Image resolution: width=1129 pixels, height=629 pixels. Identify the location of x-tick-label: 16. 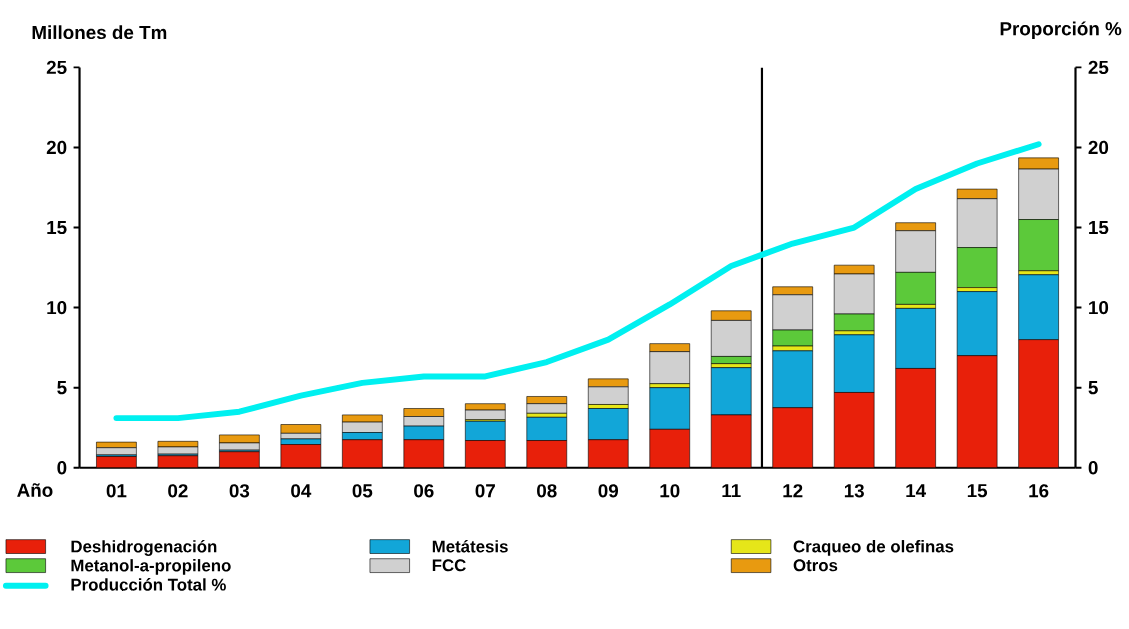
(1039, 490).